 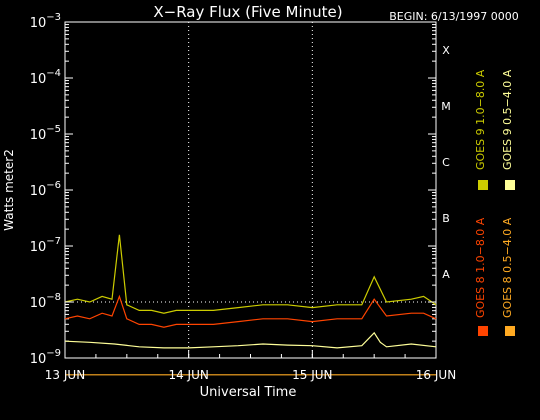 I want to click on flare-class-label: C, so click(x=446, y=162).